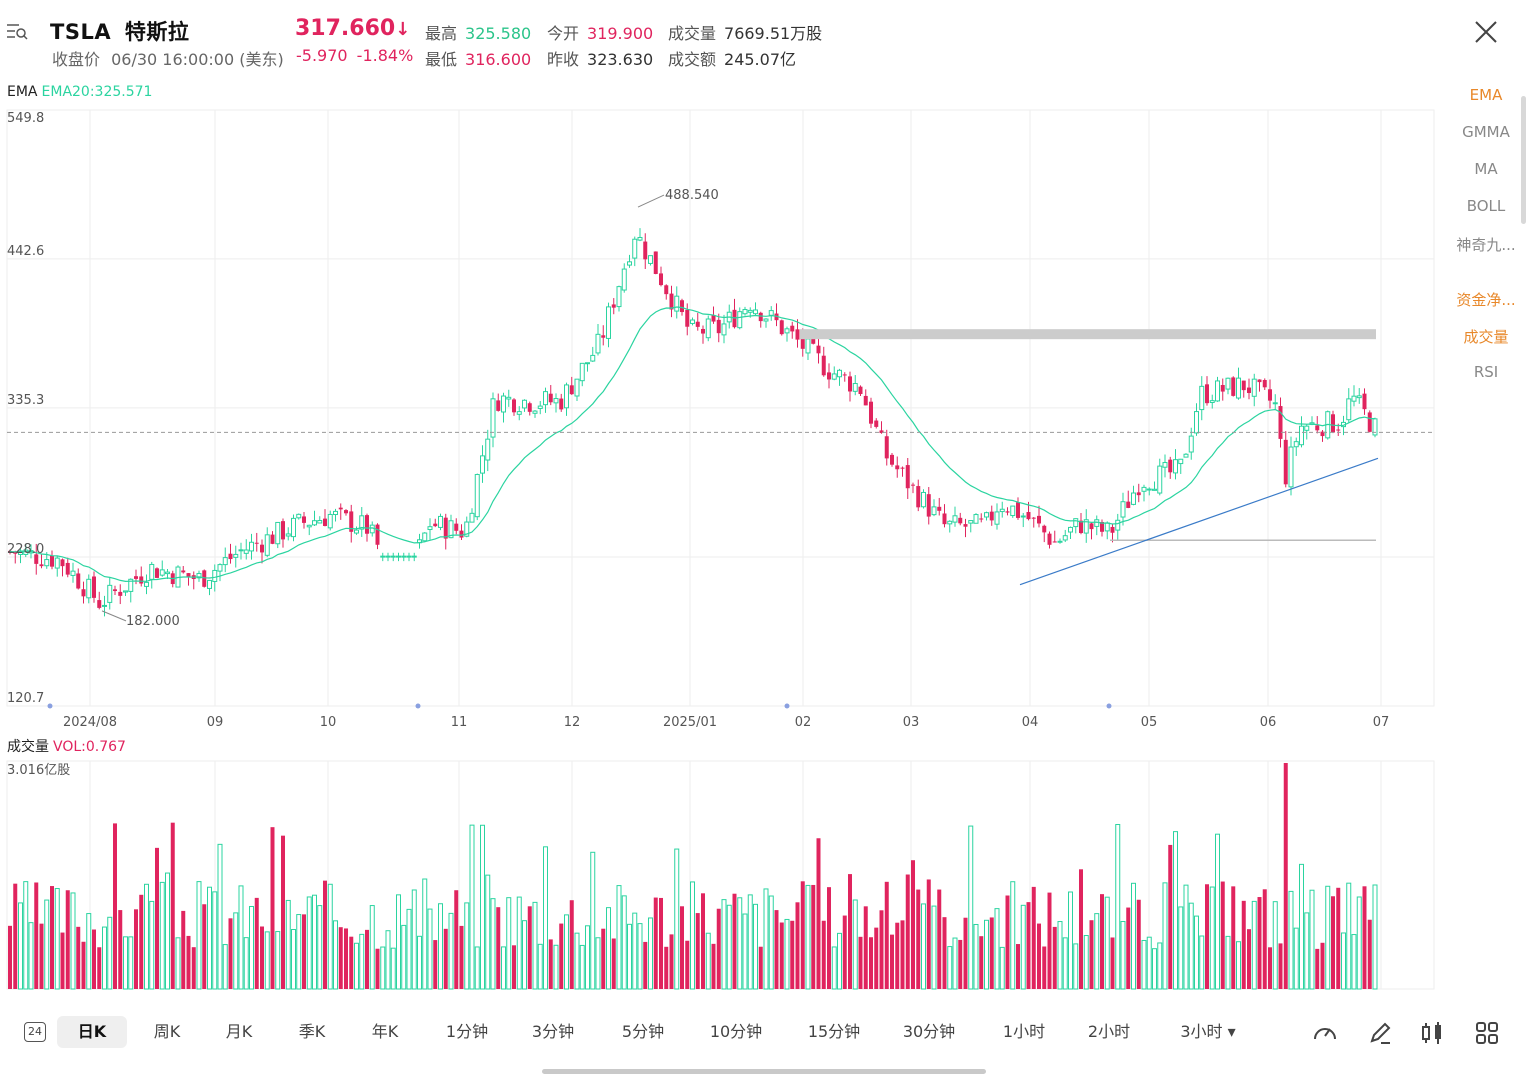  I want to click on period-tab-4: 年K, so click(385, 1031).